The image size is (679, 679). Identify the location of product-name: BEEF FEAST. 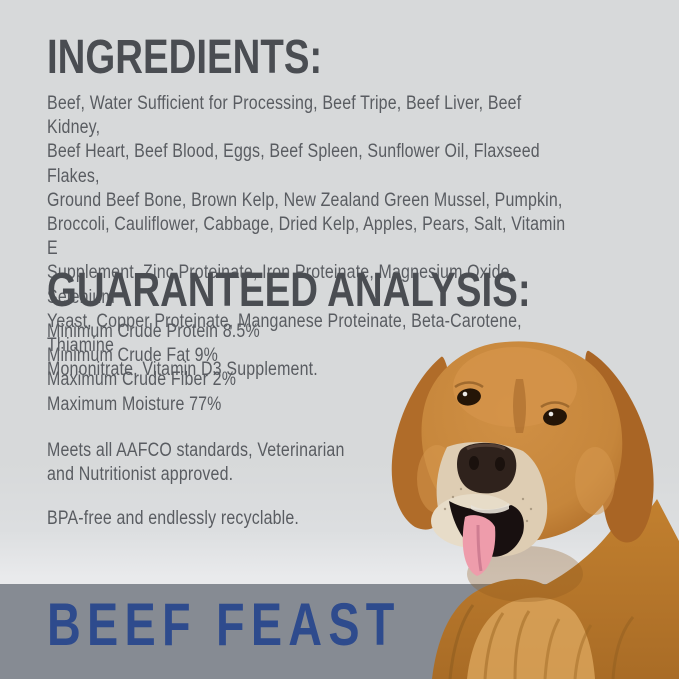
(224, 624).